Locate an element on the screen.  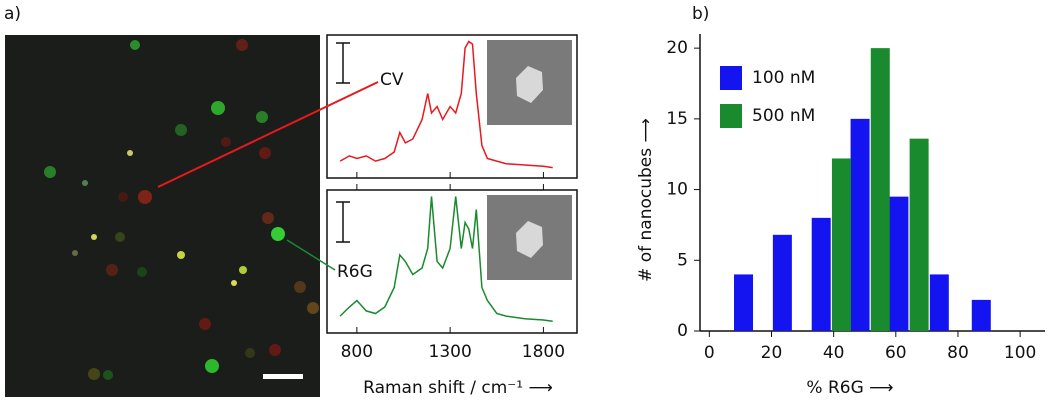
panel-label: a) is located at coordinates (12, 14).